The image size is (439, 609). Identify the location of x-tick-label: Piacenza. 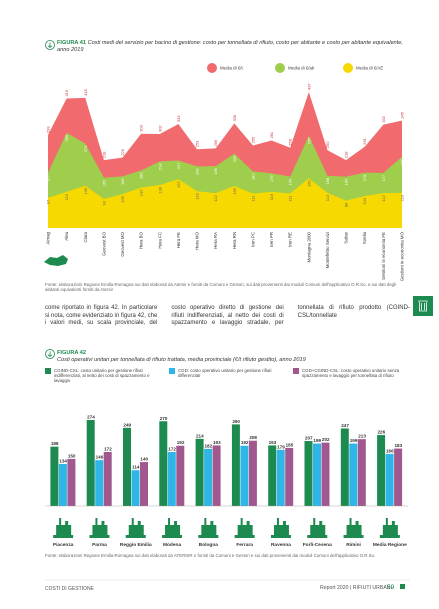
(63, 545).